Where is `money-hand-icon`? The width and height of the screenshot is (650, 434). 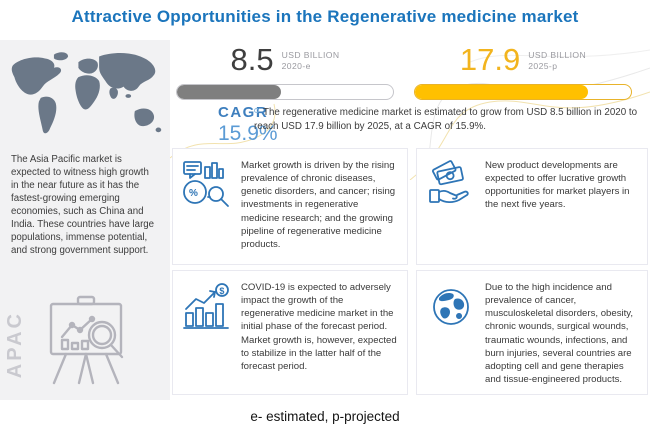 money-hand-icon is located at coordinates (451, 187).